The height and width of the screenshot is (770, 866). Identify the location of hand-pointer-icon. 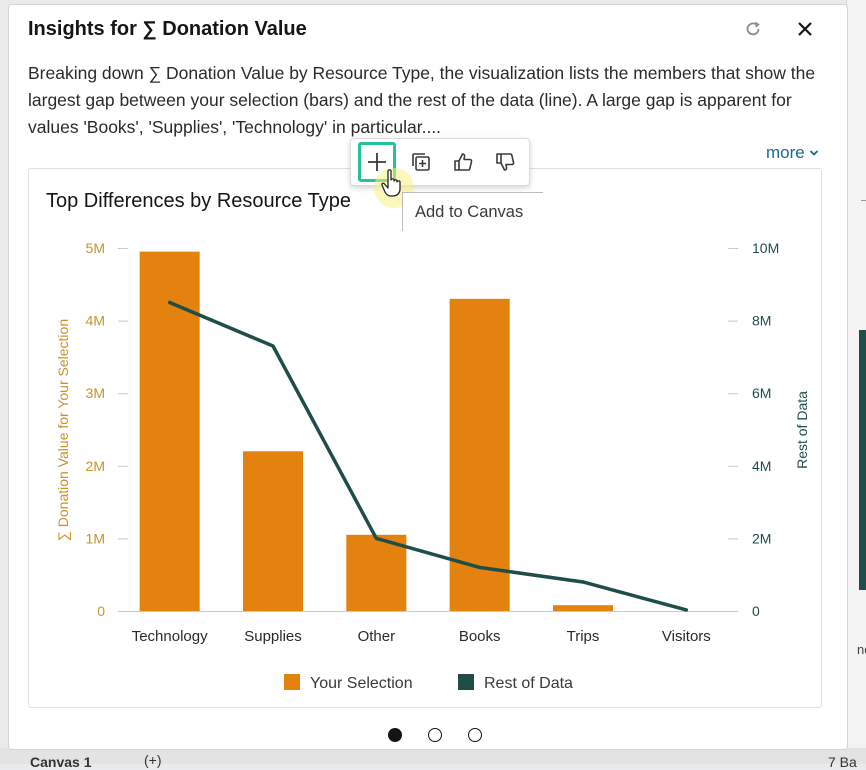
(391, 183).